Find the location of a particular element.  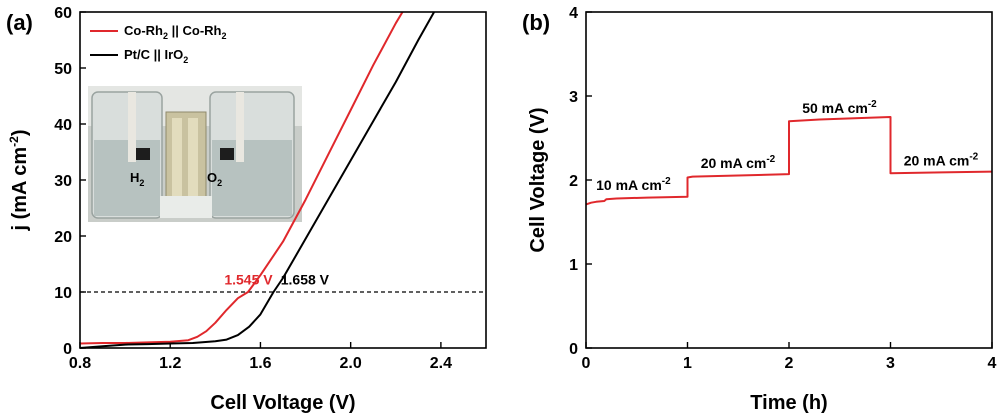

panel-b-annotation-20a-sup: -2 is located at coordinates (770, 159).